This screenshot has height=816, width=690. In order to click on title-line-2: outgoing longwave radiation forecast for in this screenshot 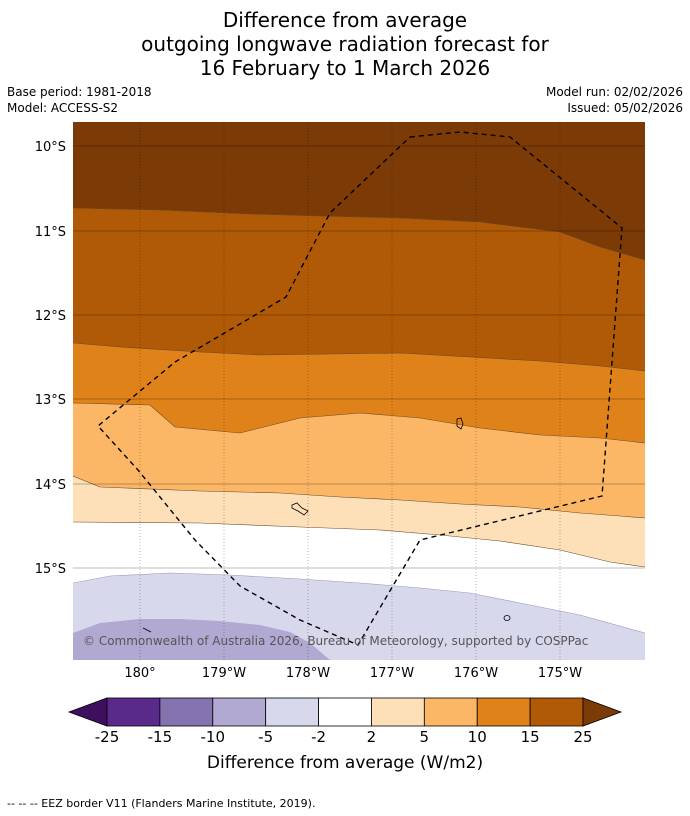, I will do `click(345, 44)`.